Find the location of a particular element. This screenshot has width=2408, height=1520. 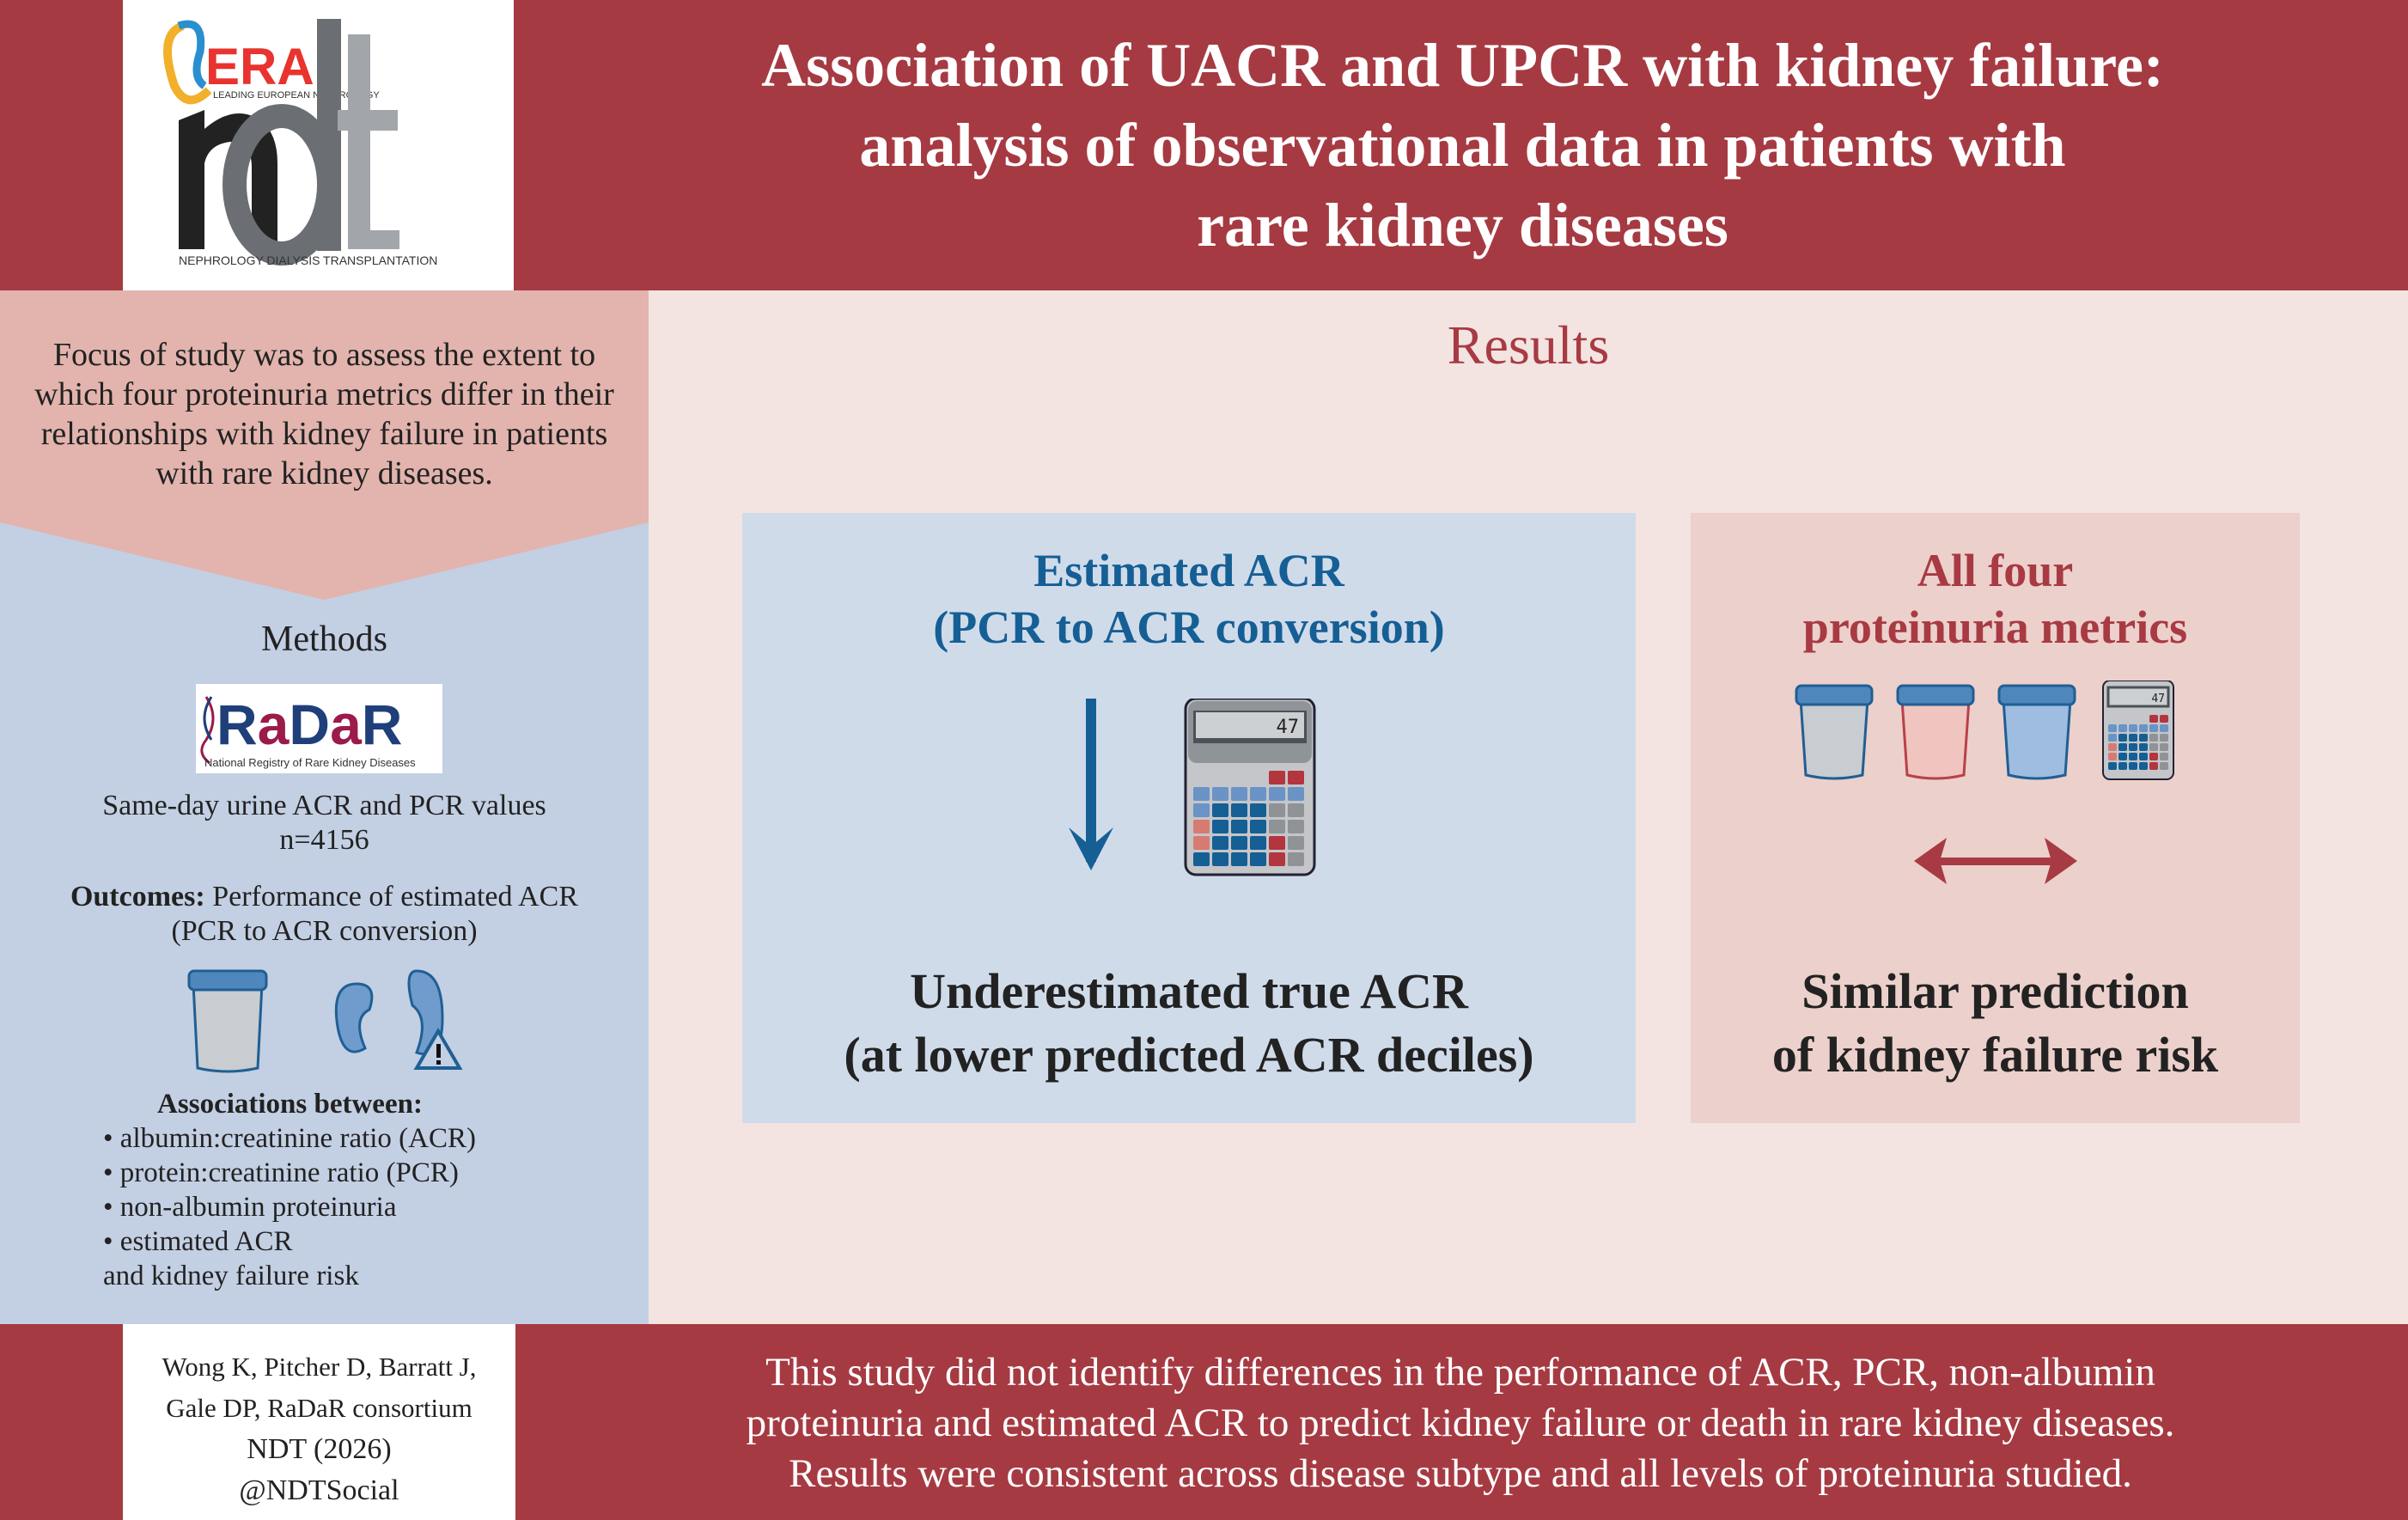

finding-line: of kidney failure risk is located at coordinates (1995, 1055).